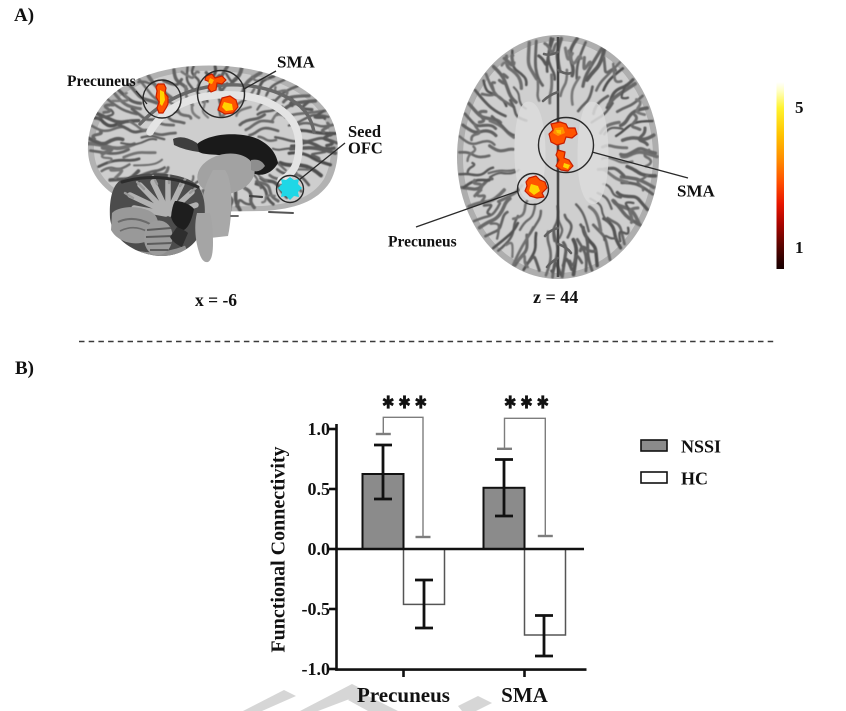  I want to click on svg-text: x = -6, so click(216, 300).